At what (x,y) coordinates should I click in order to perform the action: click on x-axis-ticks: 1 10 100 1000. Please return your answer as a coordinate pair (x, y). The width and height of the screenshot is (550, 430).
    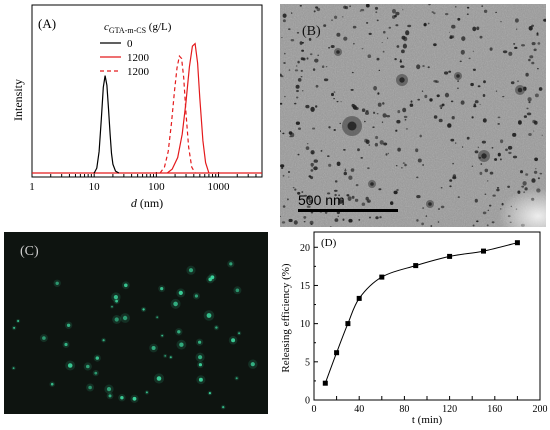
    Looking at the image, I should click on (146, 182).